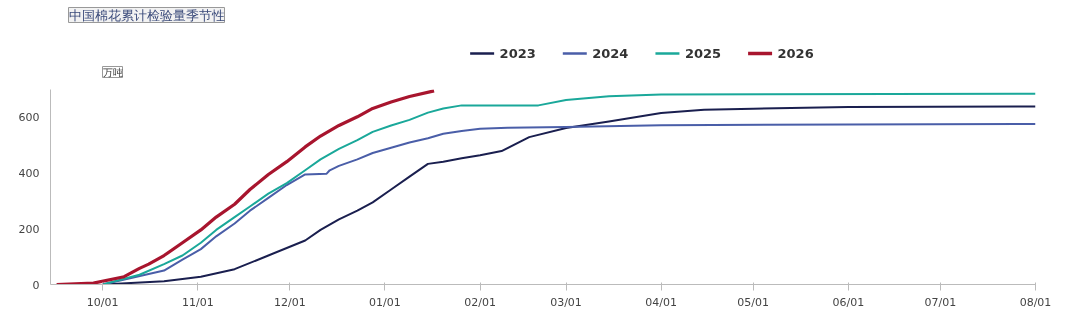 The height and width of the screenshot is (329, 1080). I want to click on legend-label: 2026, so click(795, 53).